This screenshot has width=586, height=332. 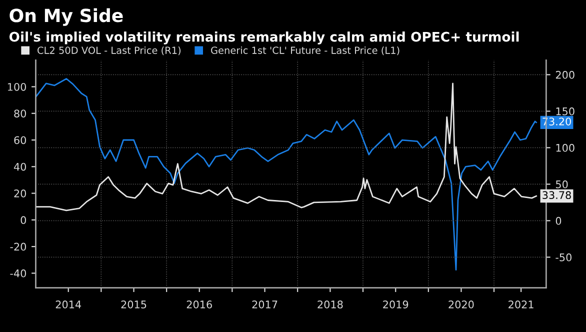 What do you see at coordinates (264, 38) in the screenshot?
I see `chart-subtitle: Oil's implied volatility remains remarkably calm amid OPEC+ turmoil` at bounding box center [264, 38].